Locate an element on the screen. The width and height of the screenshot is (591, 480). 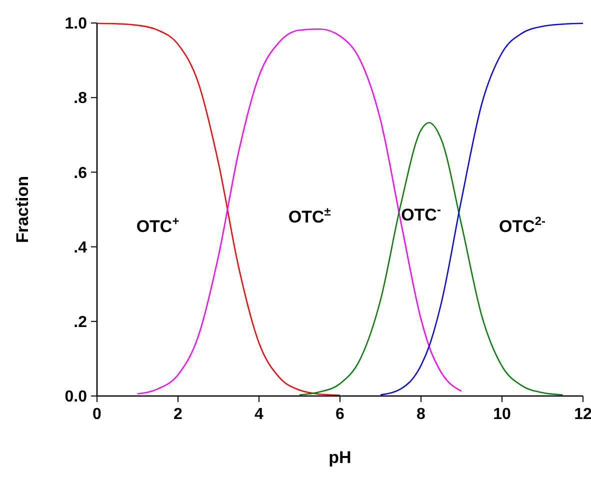
y-tick-label: .2 is located at coordinates (81, 322).